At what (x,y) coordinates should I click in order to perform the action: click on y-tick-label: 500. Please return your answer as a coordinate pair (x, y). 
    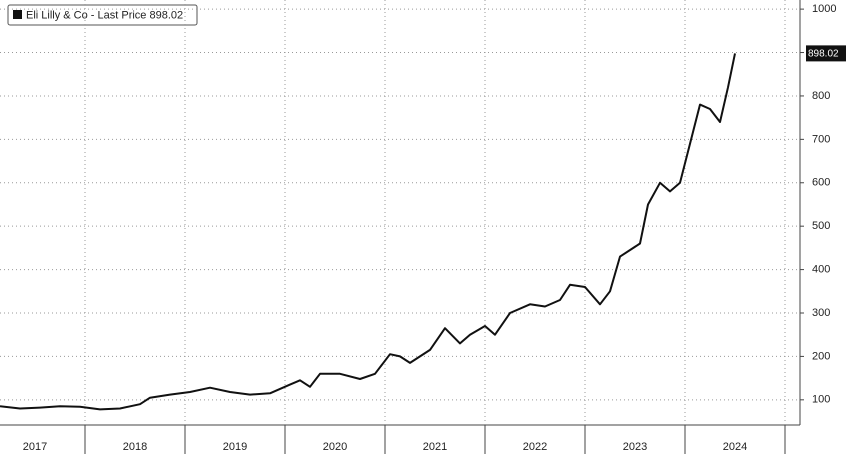
    Looking at the image, I should click on (821, 226).